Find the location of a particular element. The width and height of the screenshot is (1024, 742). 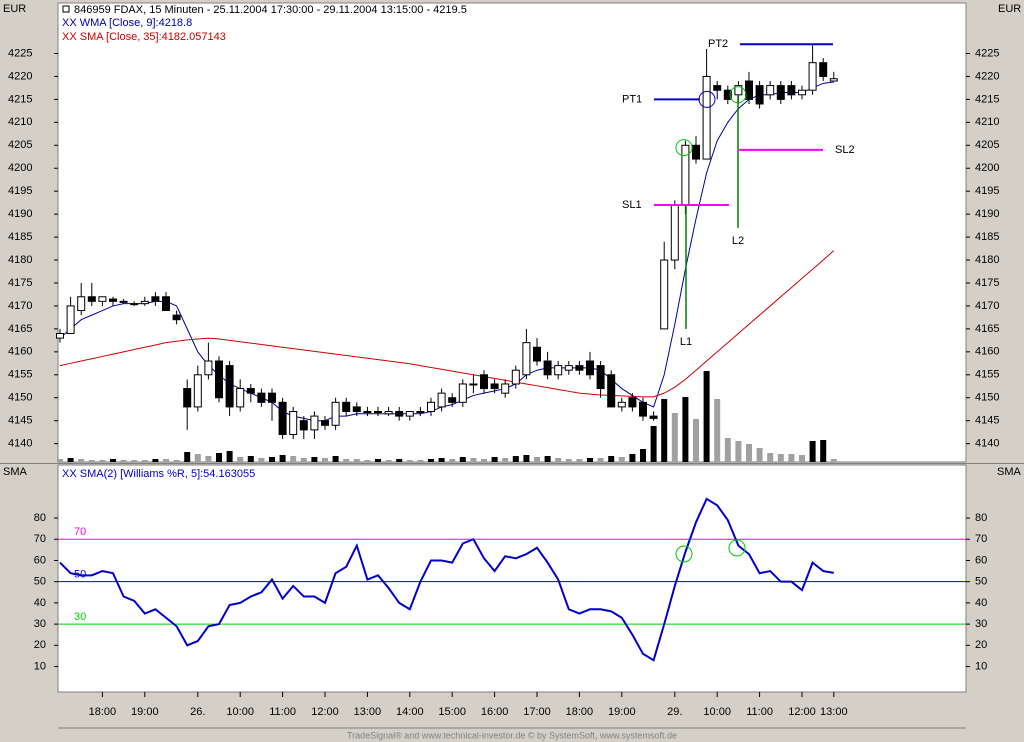

annotation-label: SL1 is located at coordinates (632, 205).